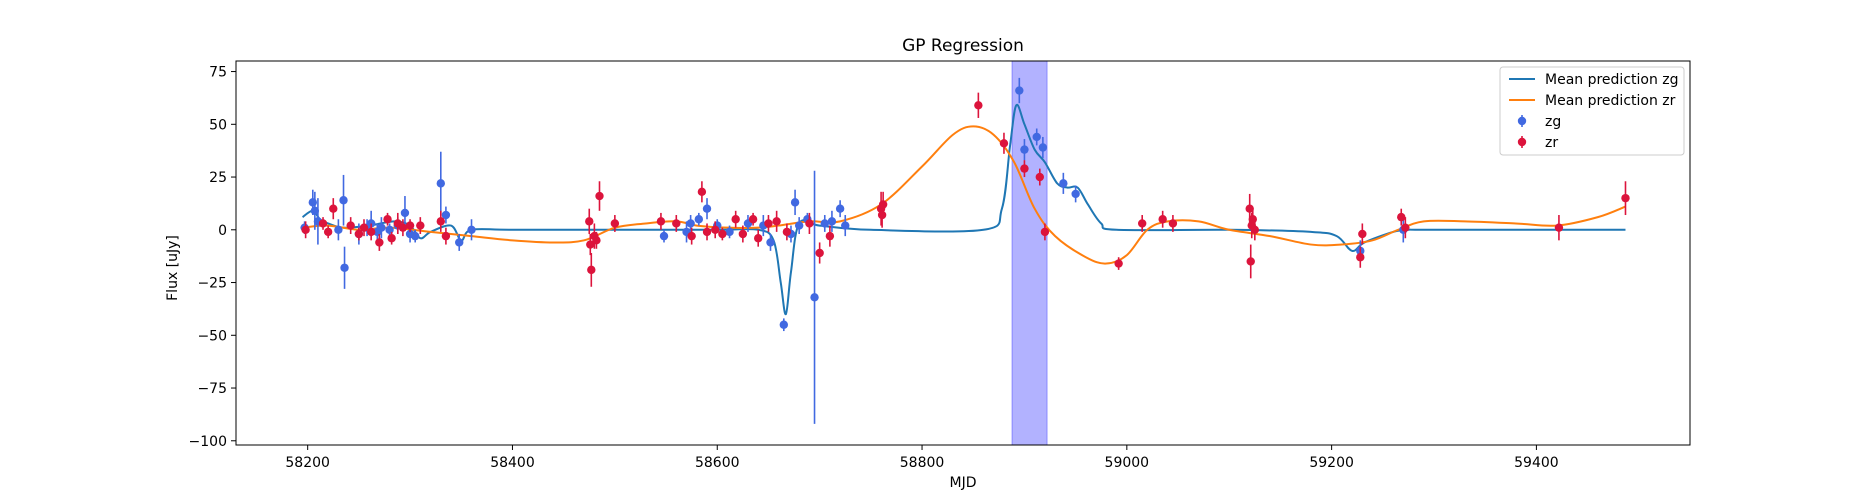 The height and width of the screenshot is (504, 1875). I want to click on y-tick-label-0: 75, so click(218, 73).